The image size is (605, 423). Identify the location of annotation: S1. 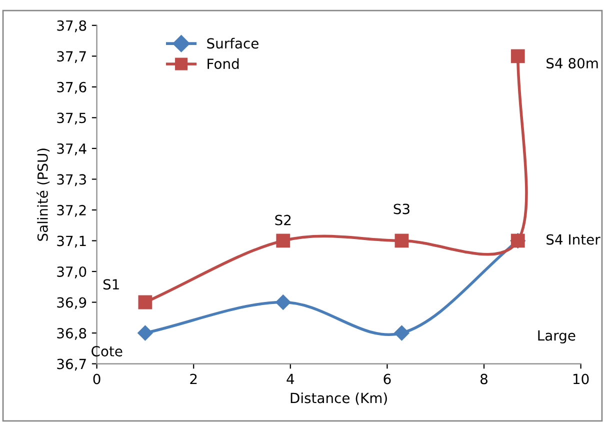
(111, 284).